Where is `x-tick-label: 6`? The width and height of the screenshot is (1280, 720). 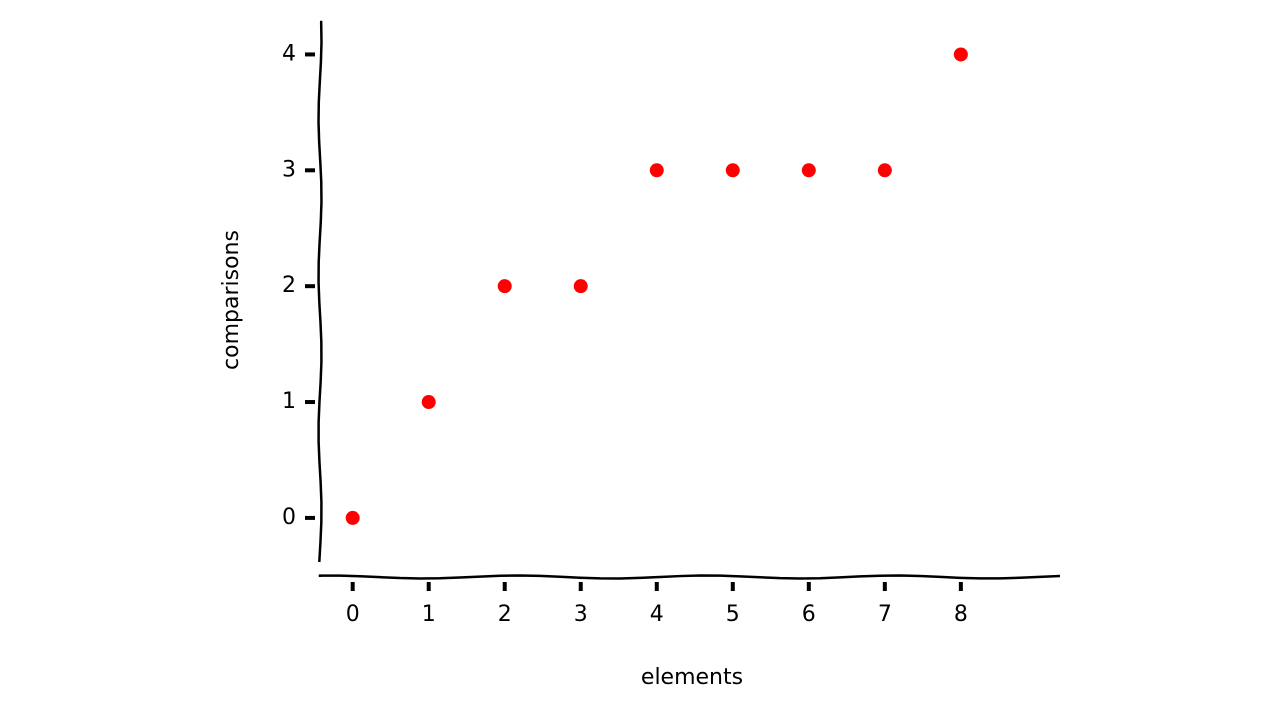 x-tick-label: 6 is located at coordinates (809, 614).